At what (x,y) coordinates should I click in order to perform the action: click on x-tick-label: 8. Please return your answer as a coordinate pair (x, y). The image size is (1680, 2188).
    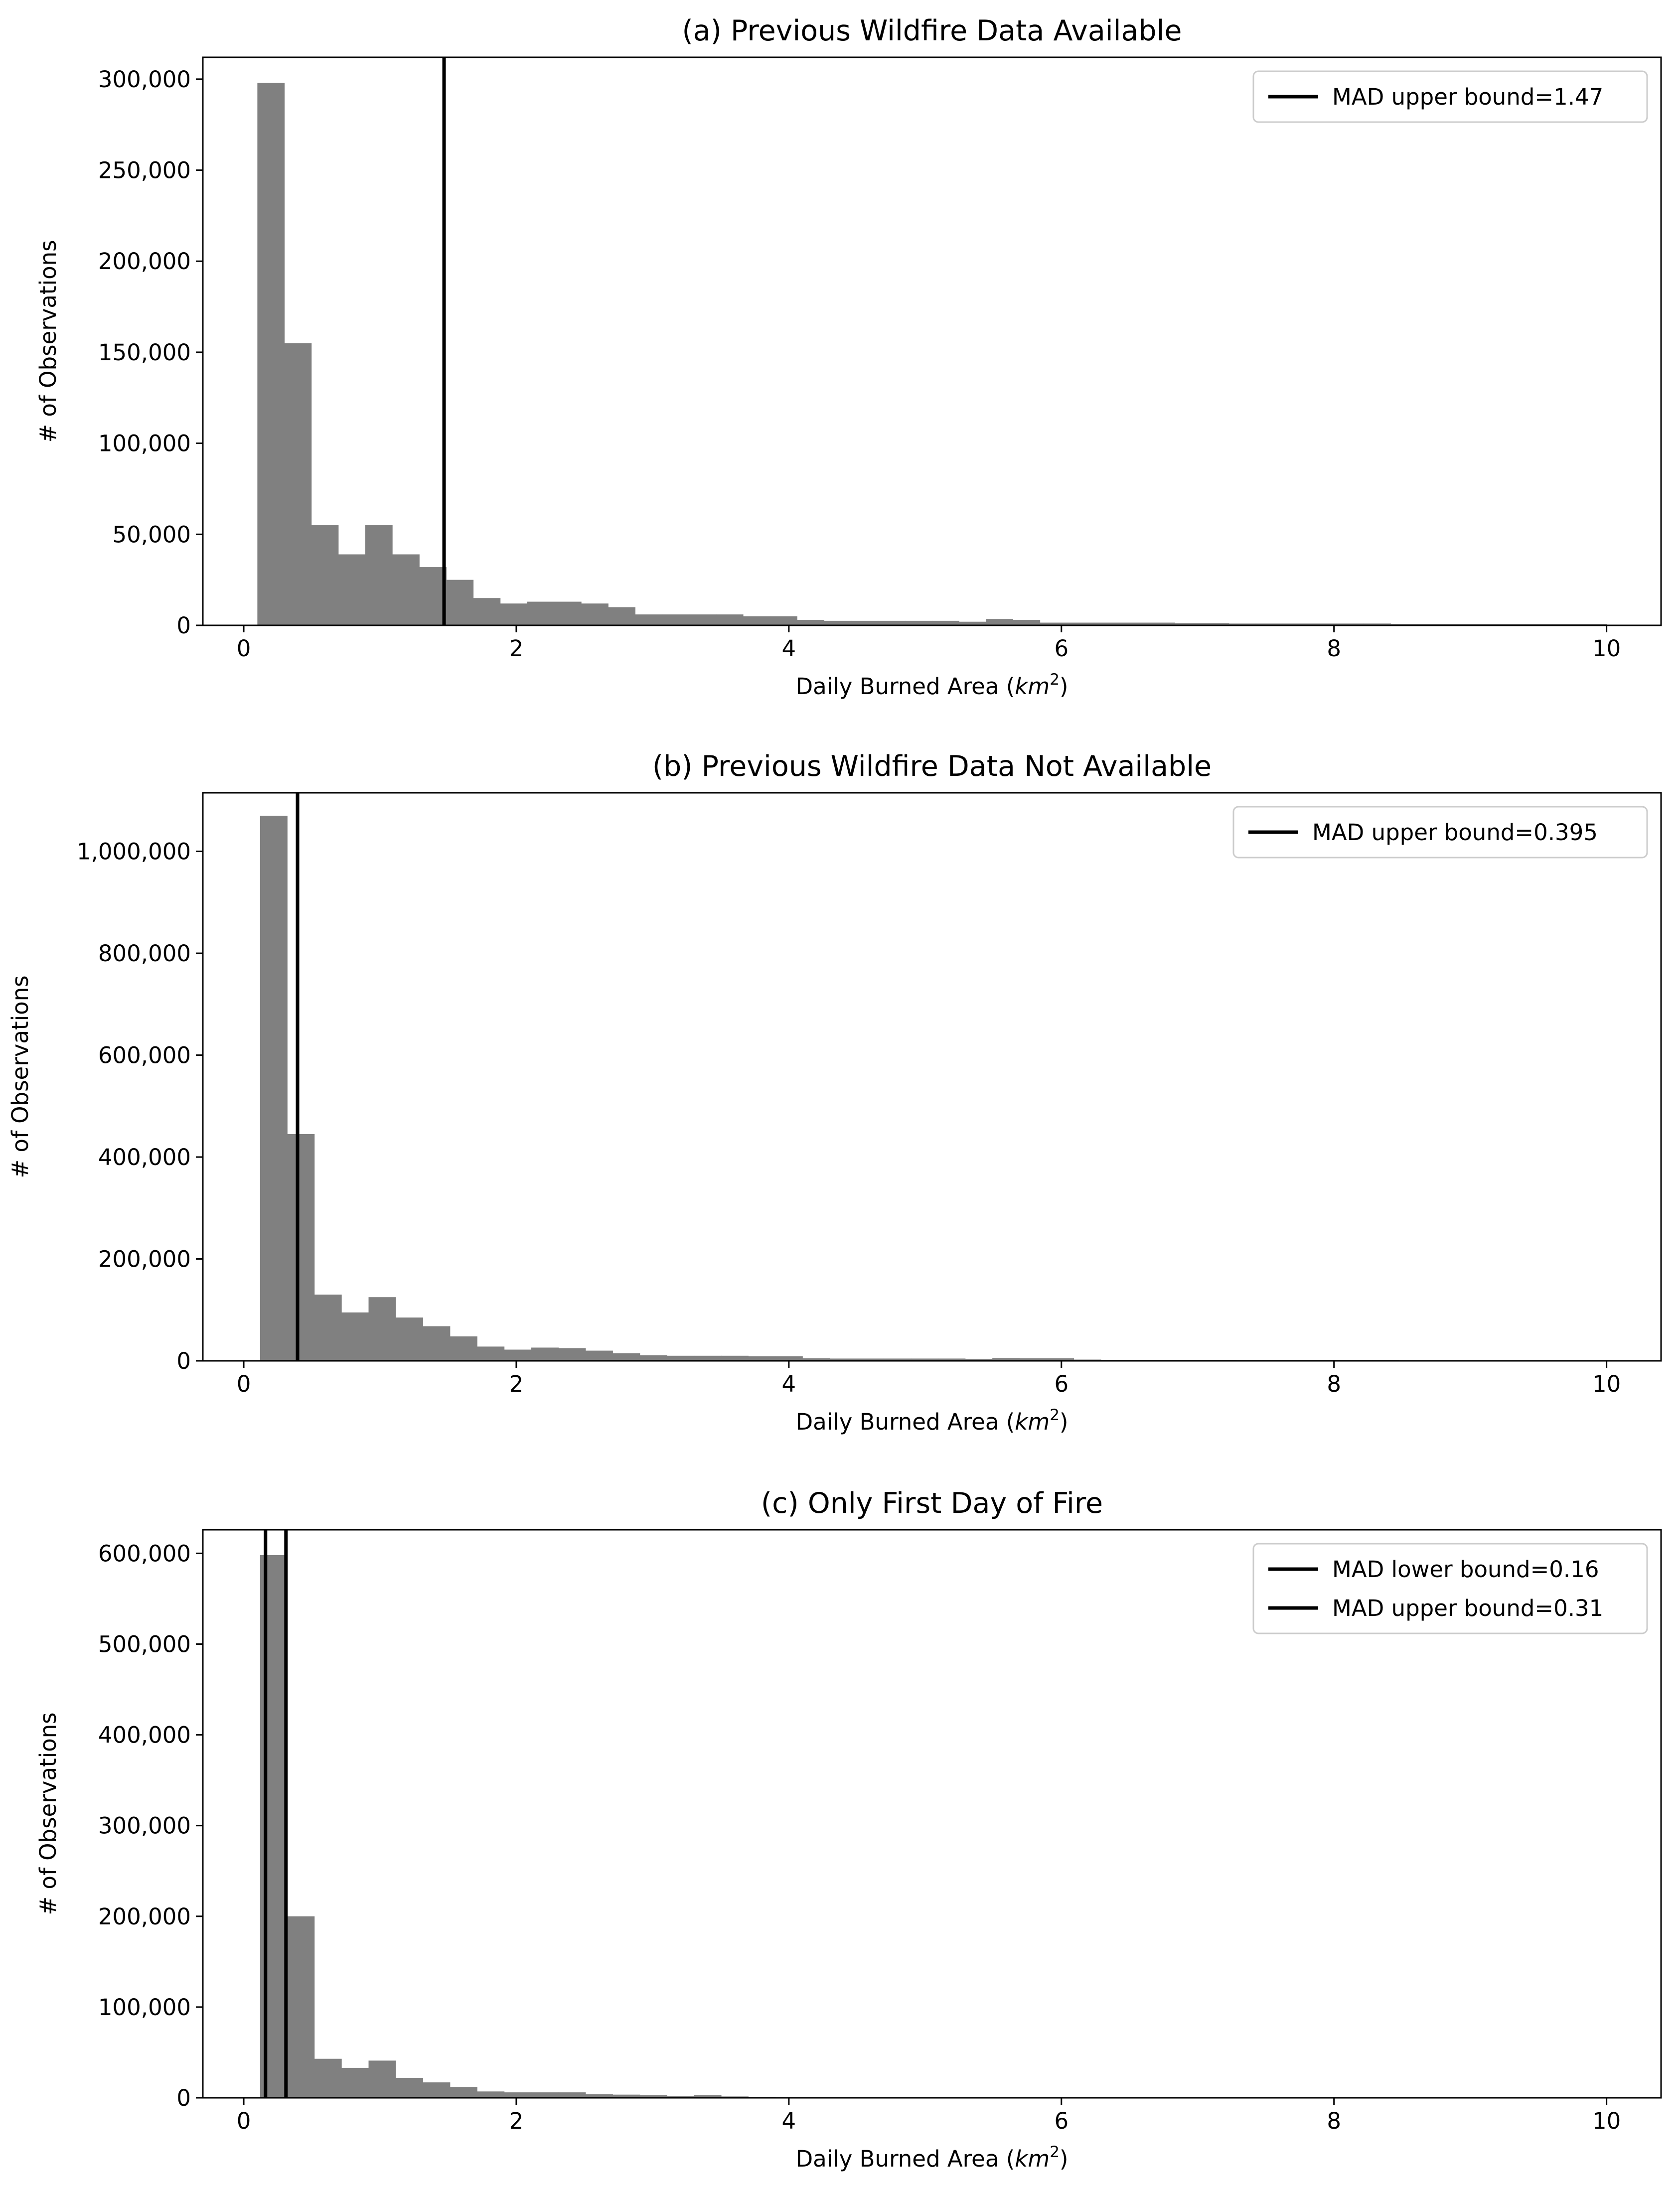
    Looking at the image, I should click on (1334, 1384).